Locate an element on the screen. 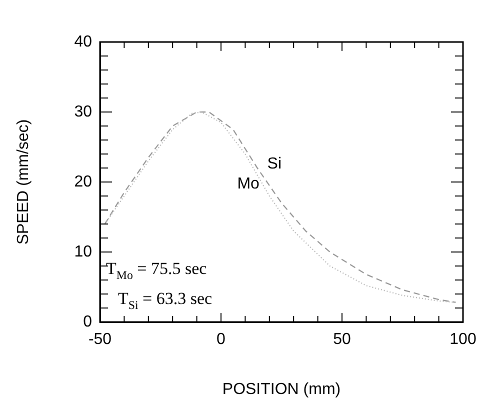  x-tick-label: 0 is located at coordinates (221, 339).